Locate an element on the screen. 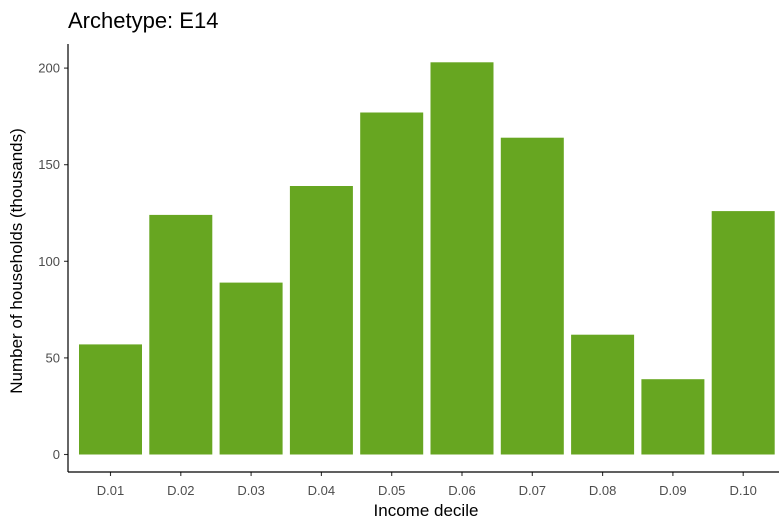 This screenshot has height=525, width=779. y-tick-label: 100 is located at coordinates (49, 261).